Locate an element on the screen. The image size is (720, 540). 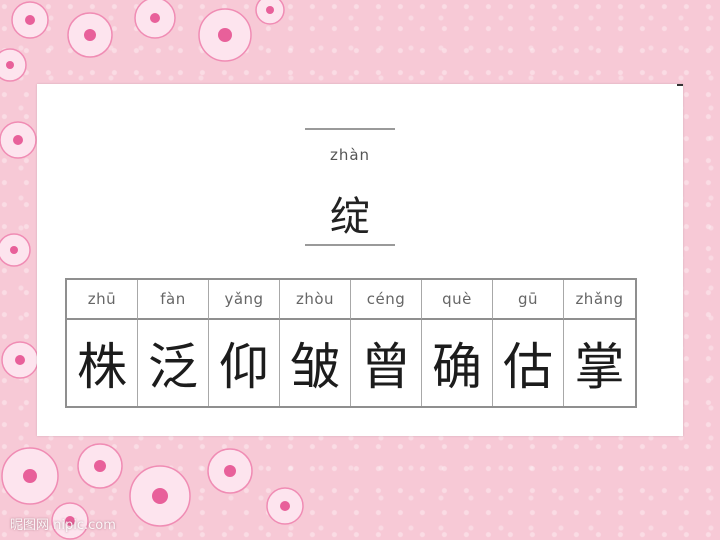
character-cell: 估 is located at coordinates (528, 363).